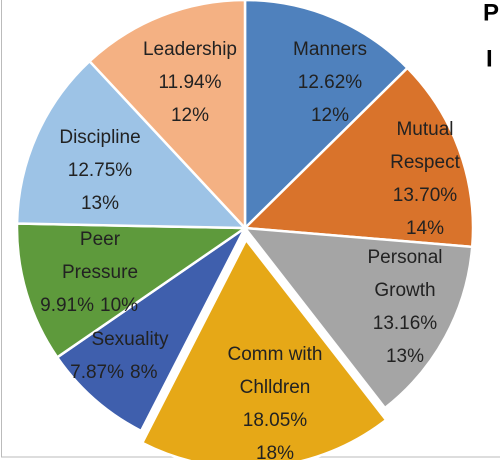  What do you see at coordinates (190, 49) in the screenshot?
I see `slice-label: Leadership` at bounding box center [190, 49].